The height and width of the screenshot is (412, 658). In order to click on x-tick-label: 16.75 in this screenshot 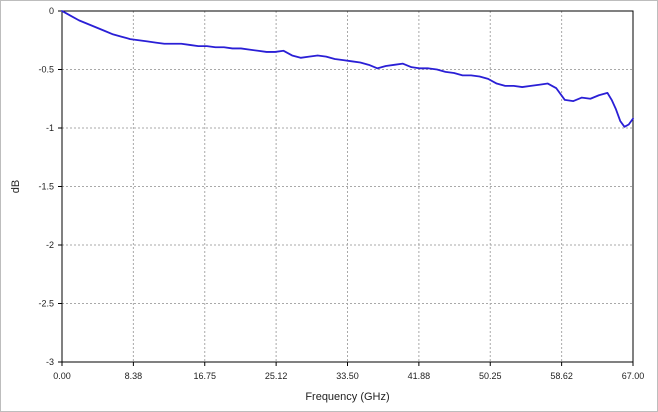, I will do `click(204, 376)`.